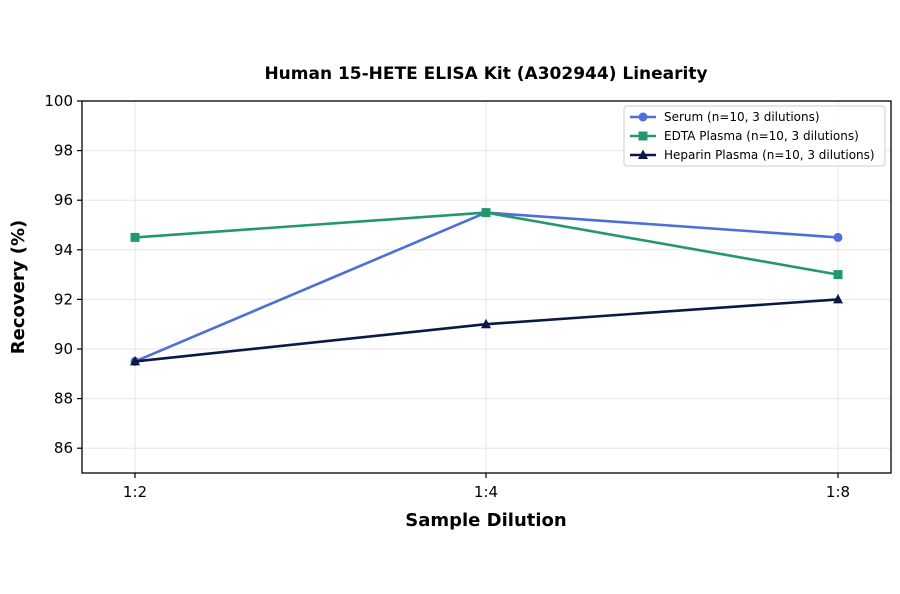 The image size is (900, 594). I want to click on y-tick-label: 86, so click(63, 448).